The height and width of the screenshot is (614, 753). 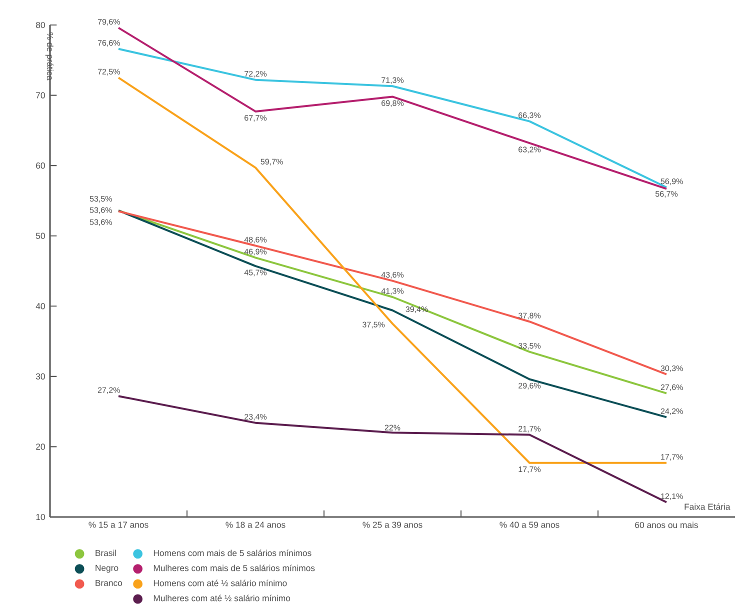 What do you see at coordinates (49, 56) in the screenshot?
I see `y-axis-title: % de prática` at bounding box center [49, 56].